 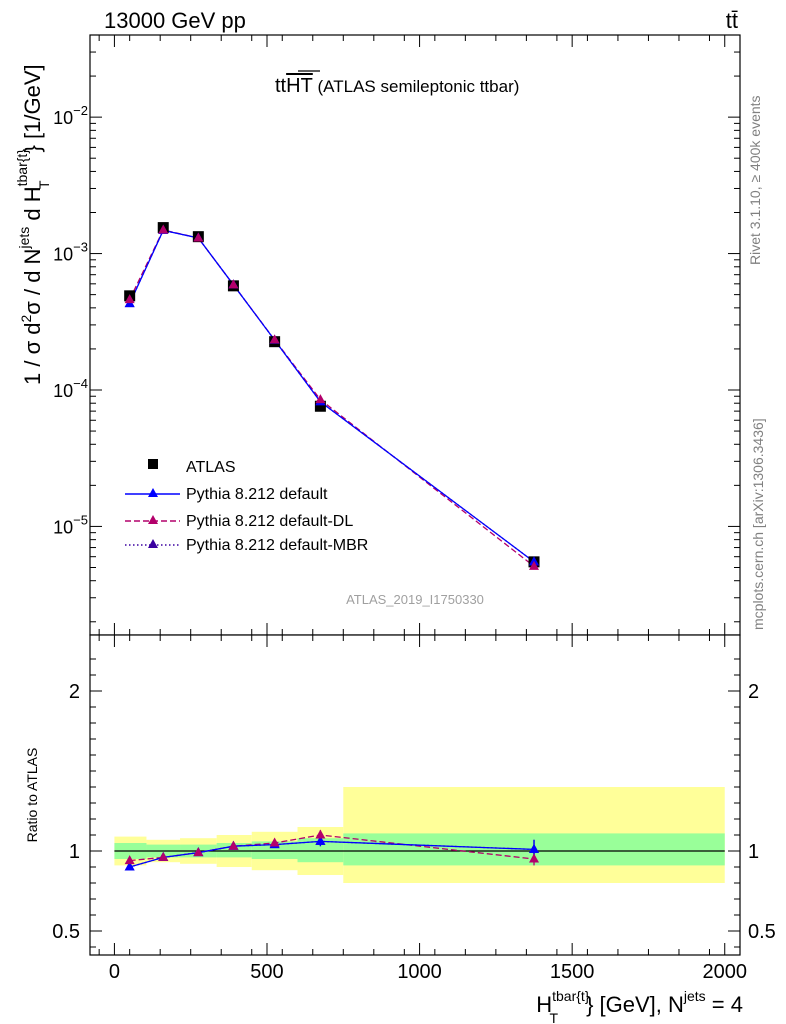 What do you see at coordinates (572, 972) in the screenshot?
I see `ratio-xtick-label: 1500` at bounding box center [572, 972].